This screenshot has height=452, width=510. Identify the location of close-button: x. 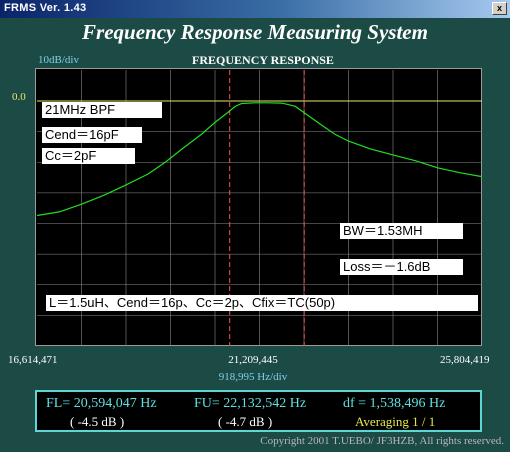
(499, 8).